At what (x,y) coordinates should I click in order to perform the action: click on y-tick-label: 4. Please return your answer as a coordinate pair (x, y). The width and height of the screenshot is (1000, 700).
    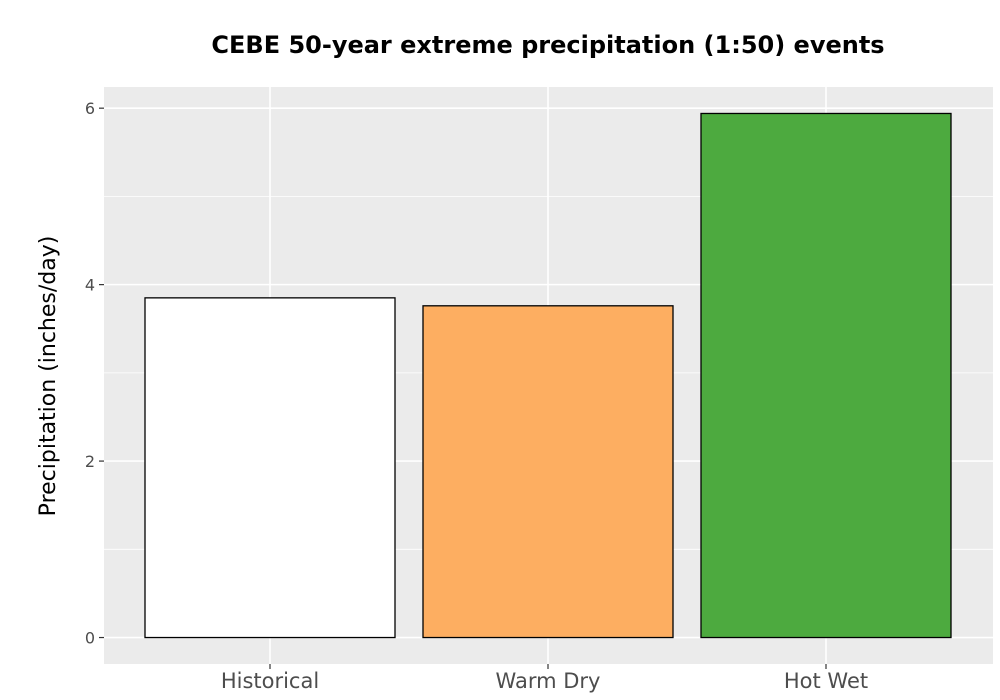
    Looking at the image, I should click on (90, 285).